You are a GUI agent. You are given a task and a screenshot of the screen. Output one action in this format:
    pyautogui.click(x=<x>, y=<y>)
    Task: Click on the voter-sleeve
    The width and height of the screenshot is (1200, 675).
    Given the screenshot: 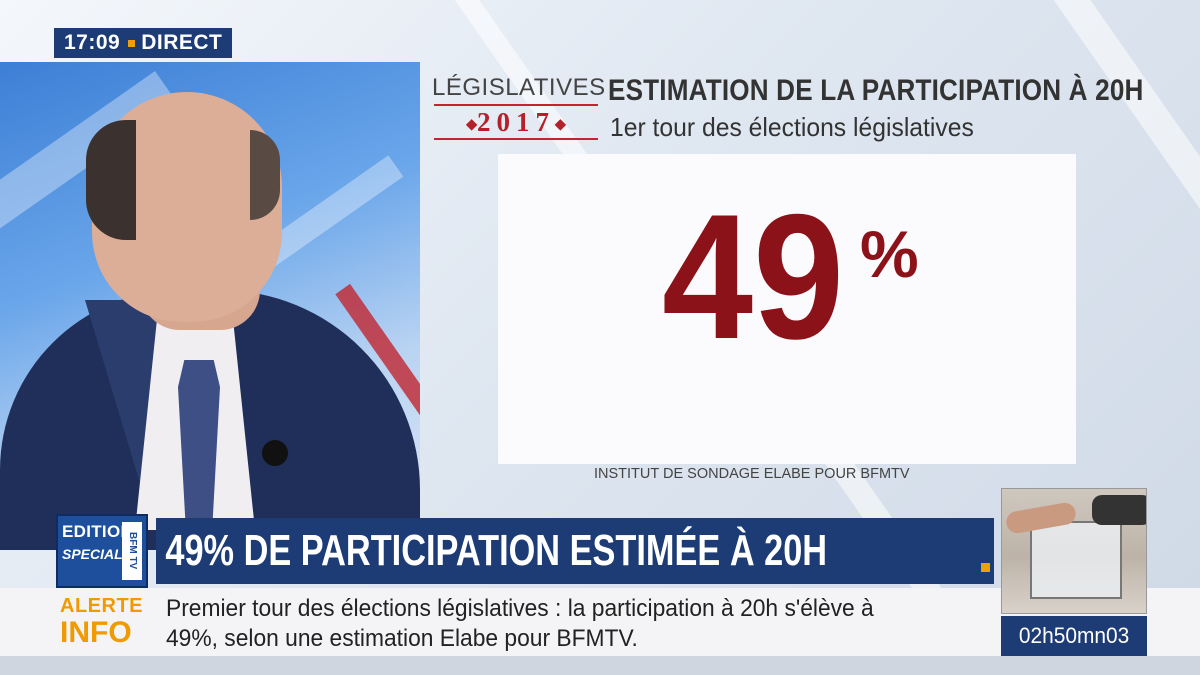 What is the action you would take?
    pyautogui.click(x=1119, y=510)
    